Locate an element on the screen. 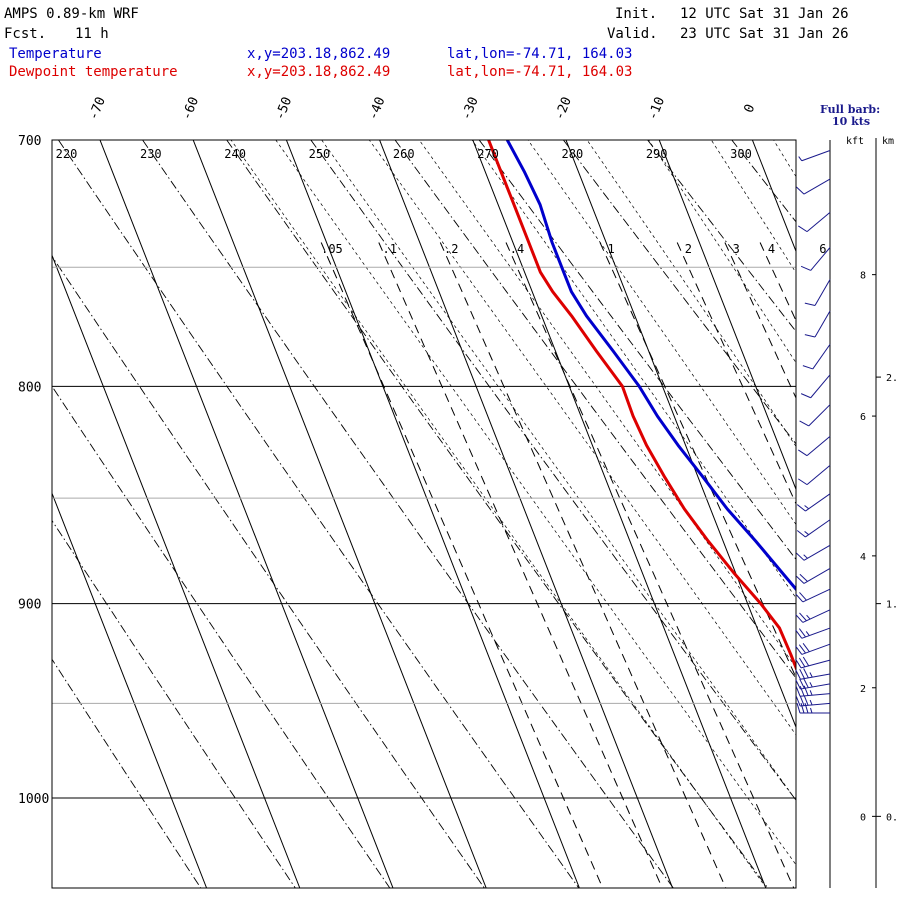 The image size is (900, 900). dry-adiabat-label: 220 is located at coordinates (67, 154).